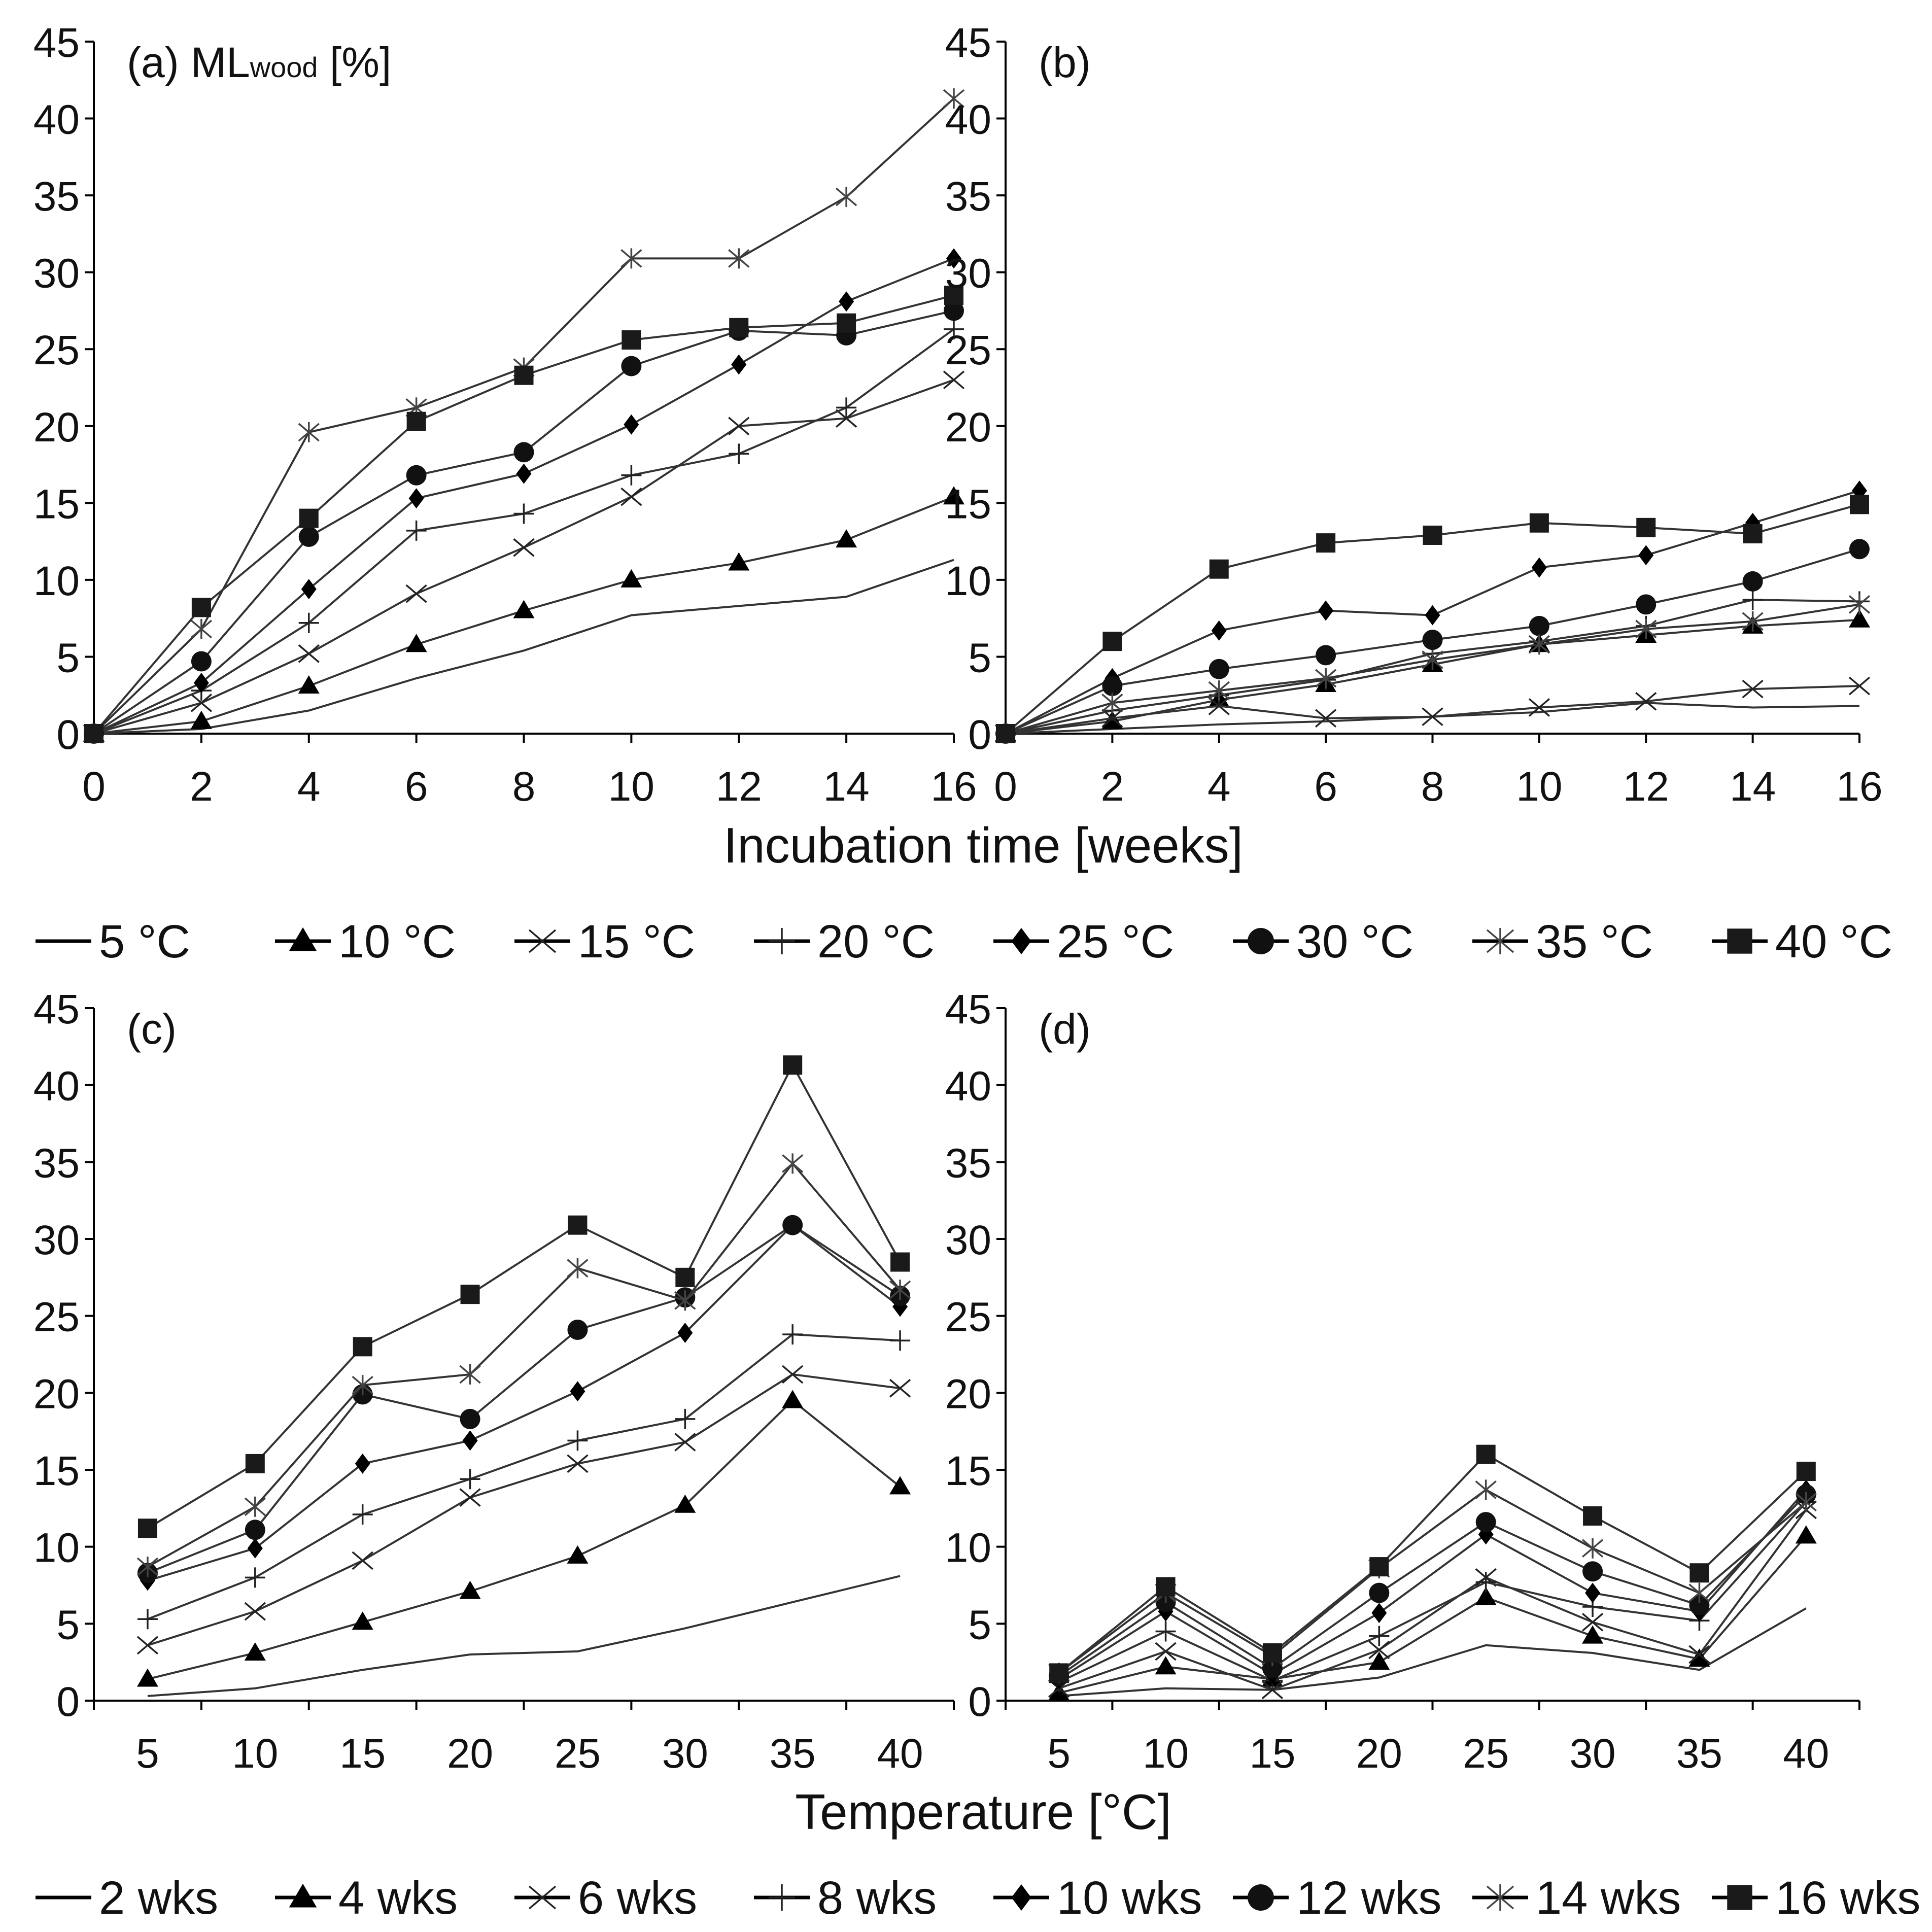 The image size is (1932, 1932). Describe the element at coordinates (365, 942) in the screenshot. I see `legend-item: 10 °C` at that location.